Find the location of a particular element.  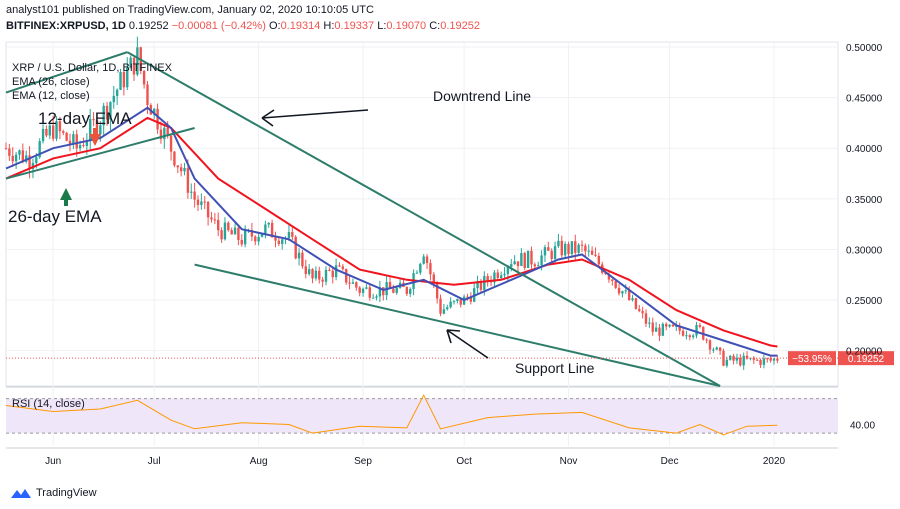

trendline-early-channel-top is located at coordinates (66, 72).